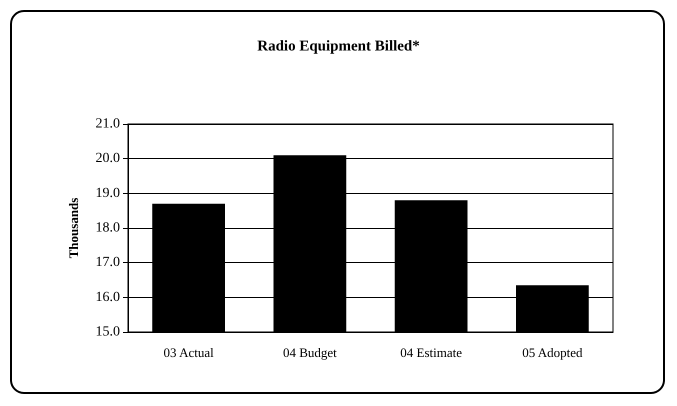 This screenshot has width=677, height=406. What do you see at coordinates (553, 352) in the screenshot?
I see `x-tick-label: 05 Adopted` at bounding box center [553, 352].